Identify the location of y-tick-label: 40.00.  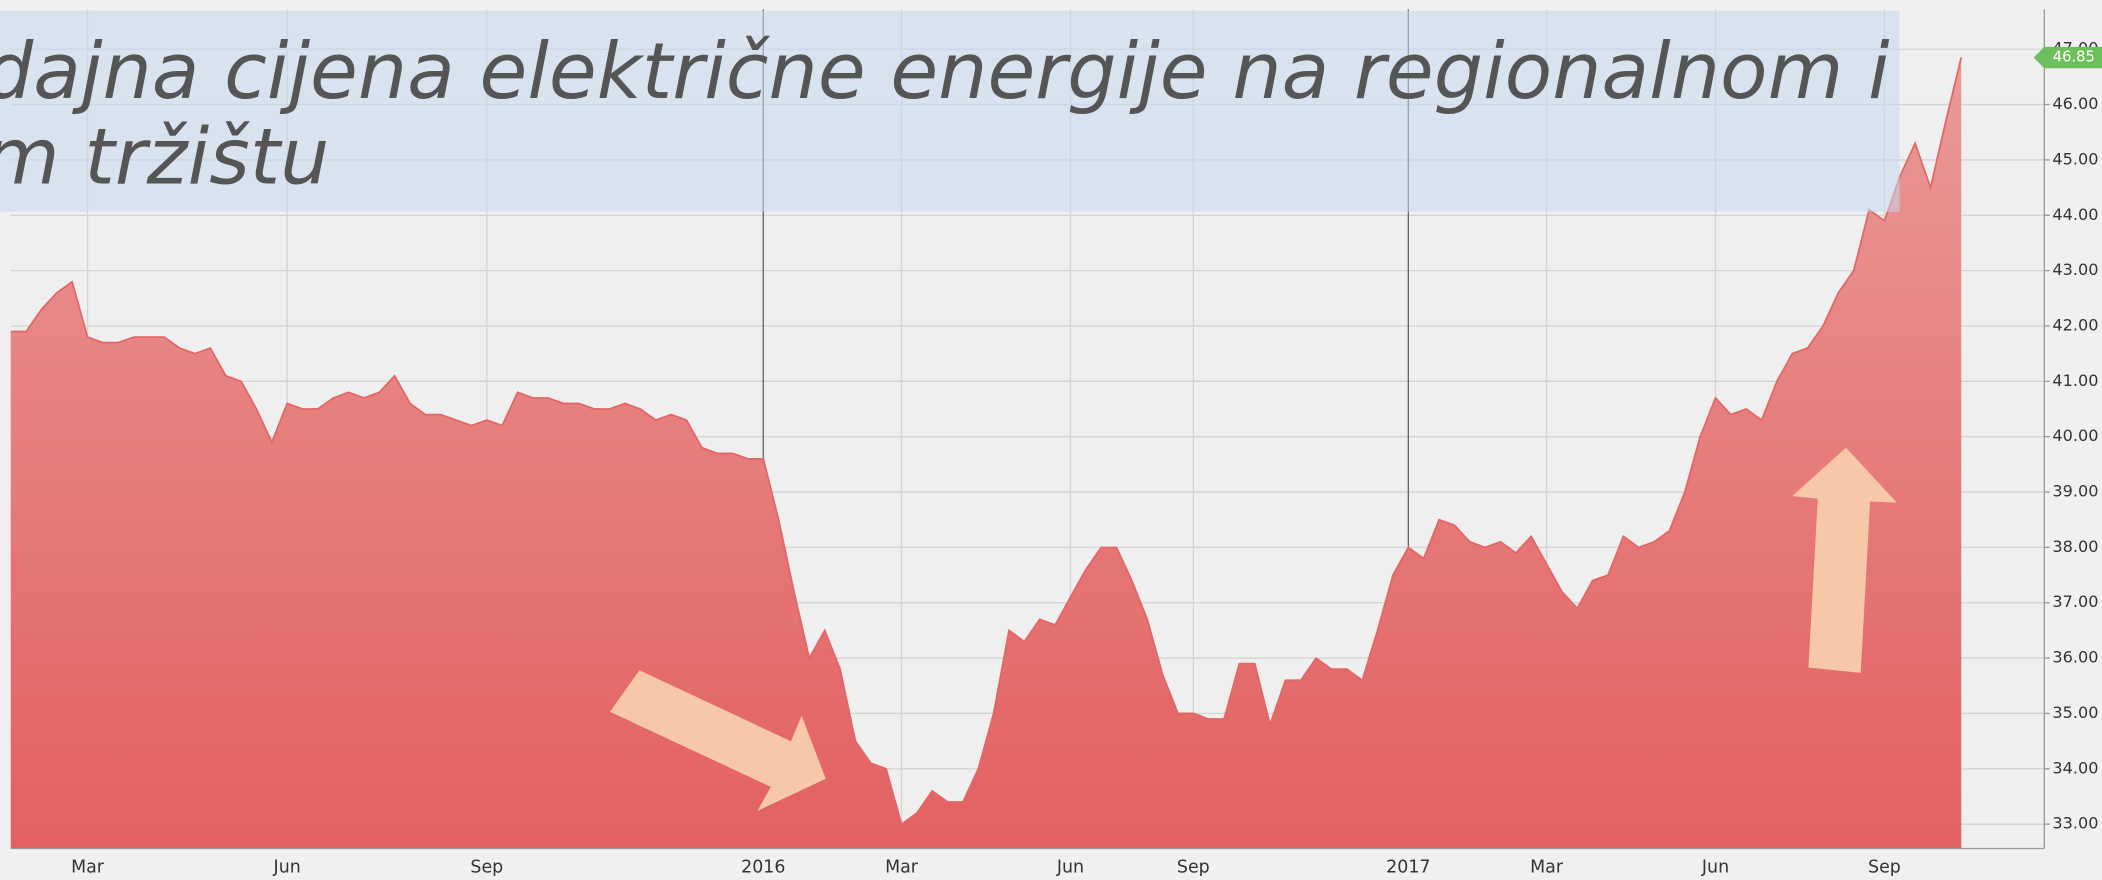
(2075, 435).